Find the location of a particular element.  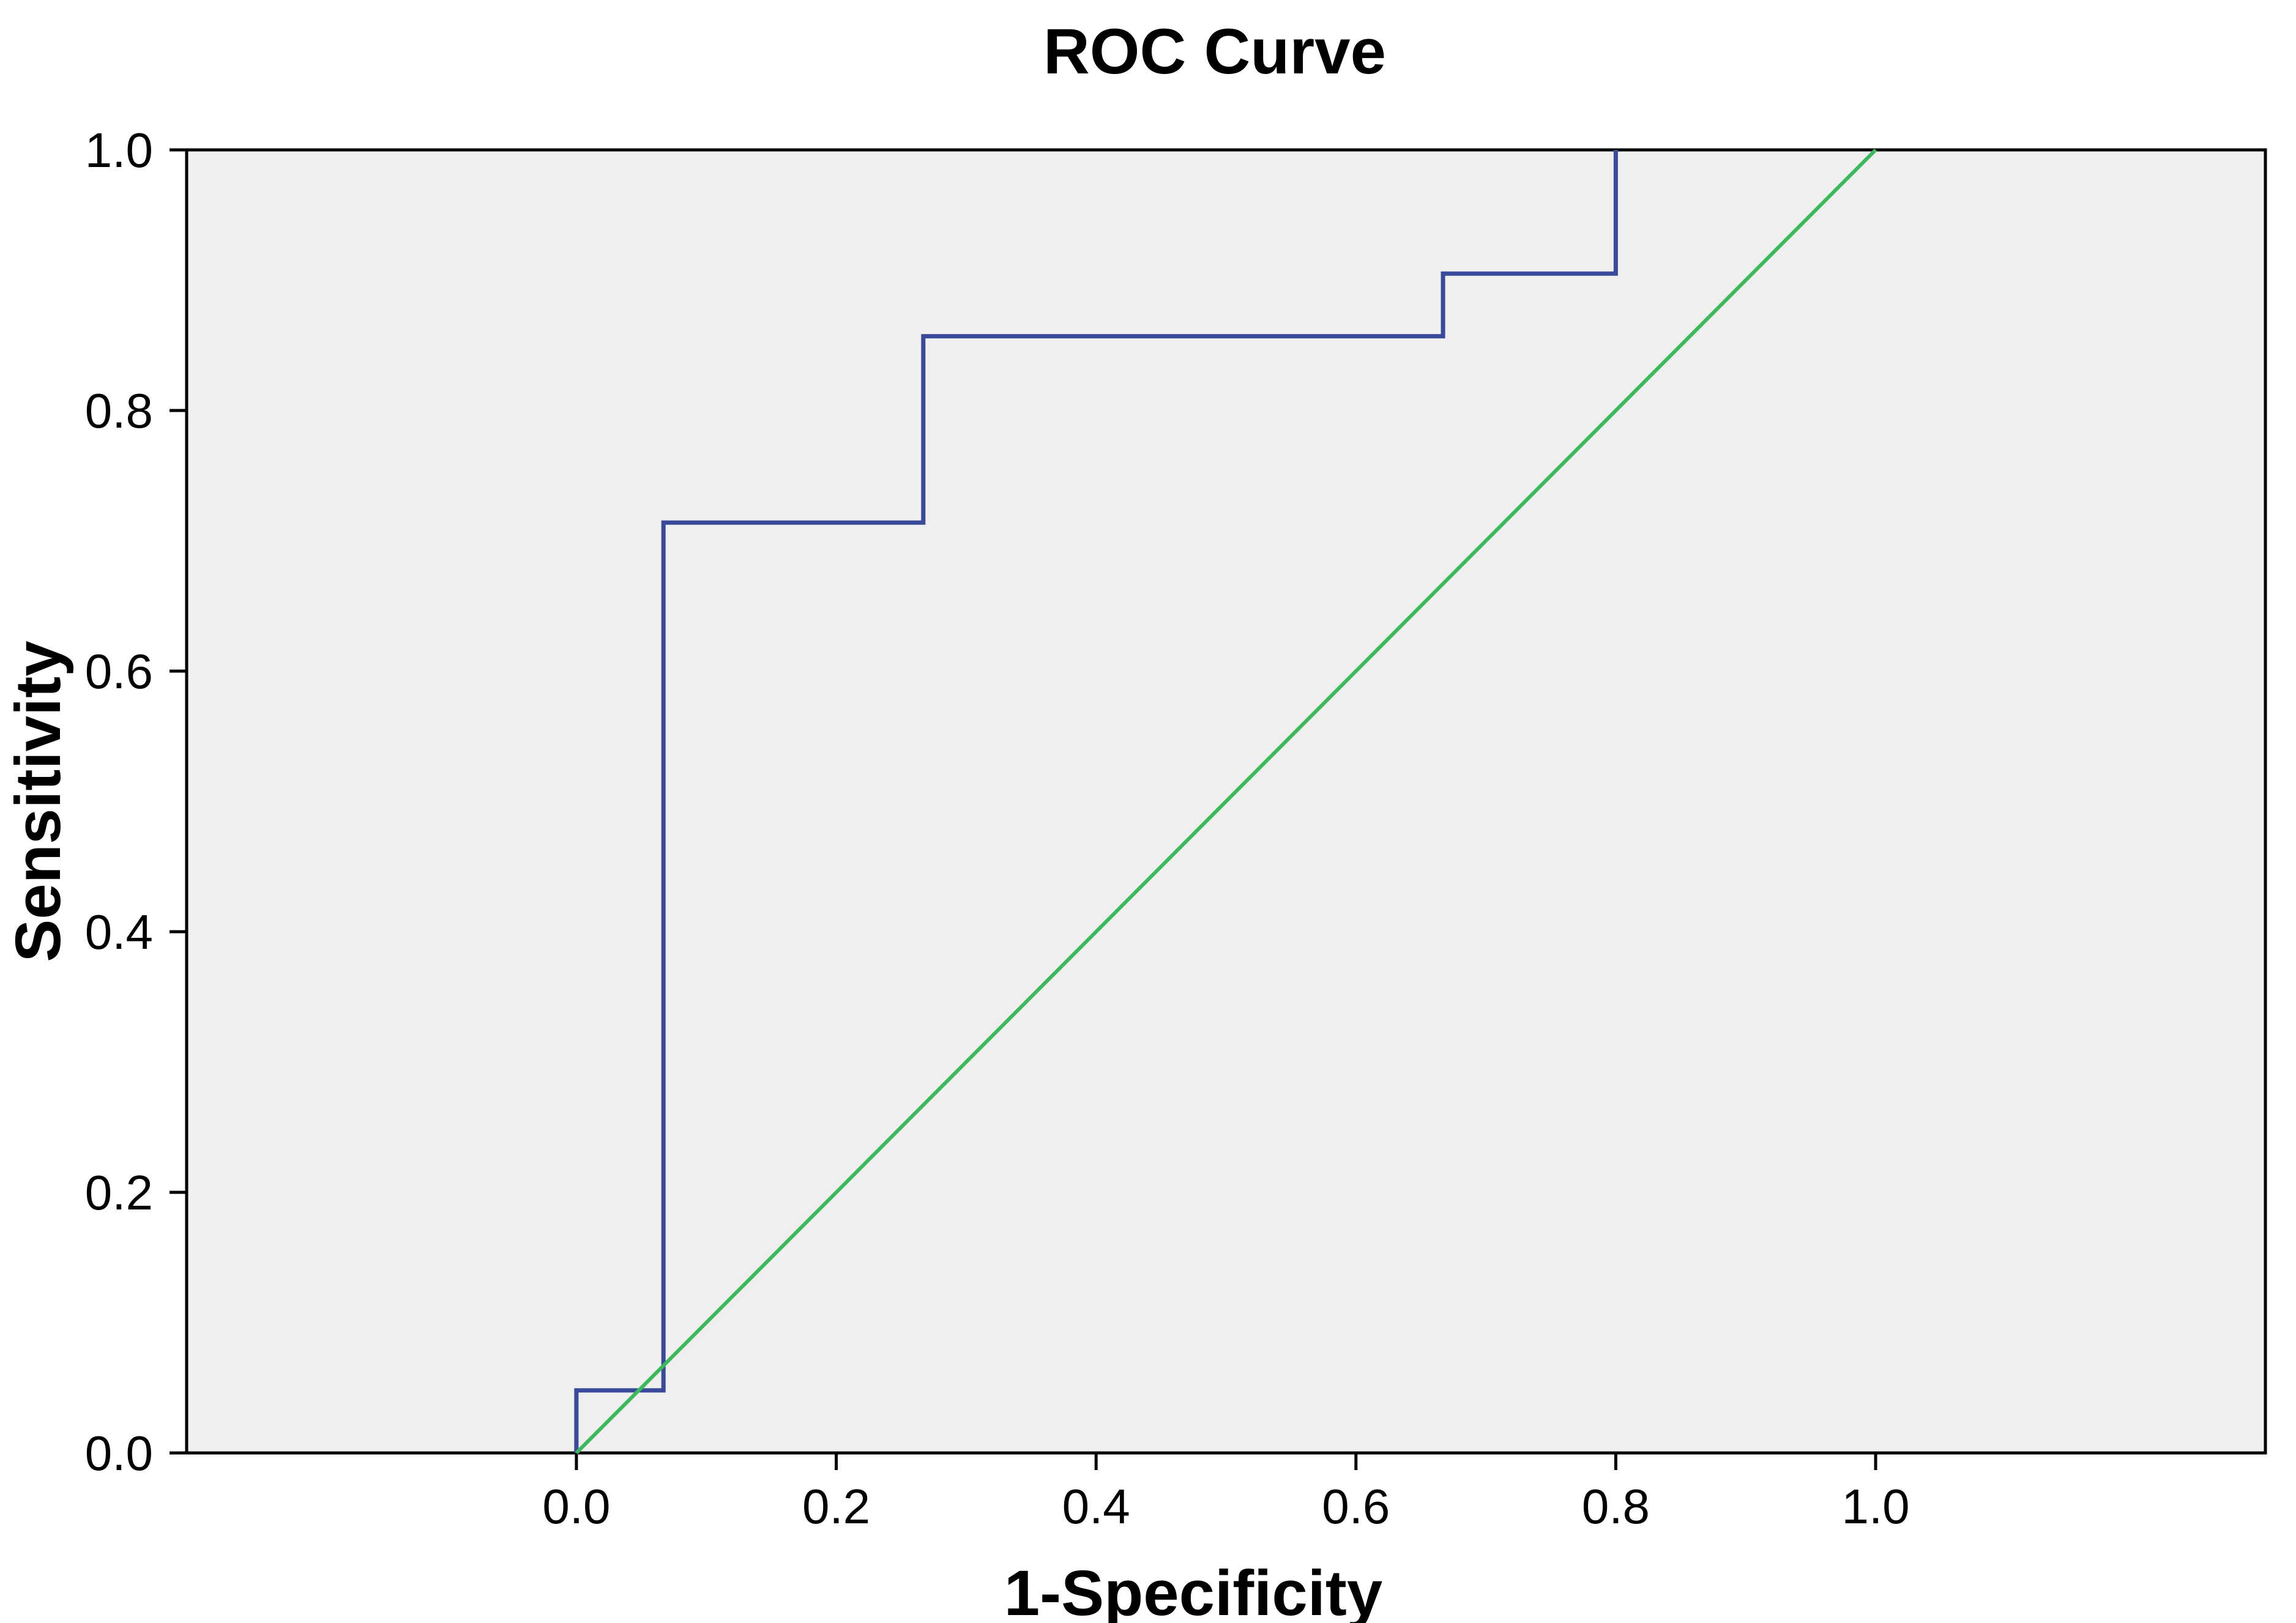

y-tick-label: 0.0 is located at coordinates (119, 1453).